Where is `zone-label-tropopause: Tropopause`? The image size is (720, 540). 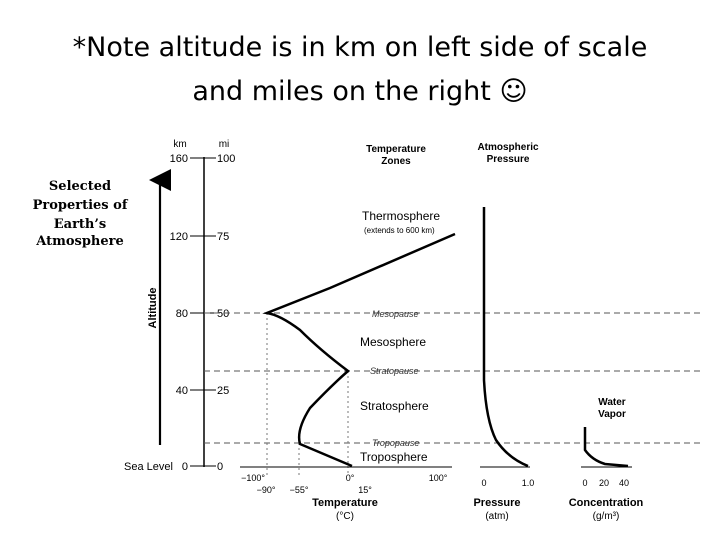 zone-label-tropopause: Tropopause is located at coordinates (395, 443).